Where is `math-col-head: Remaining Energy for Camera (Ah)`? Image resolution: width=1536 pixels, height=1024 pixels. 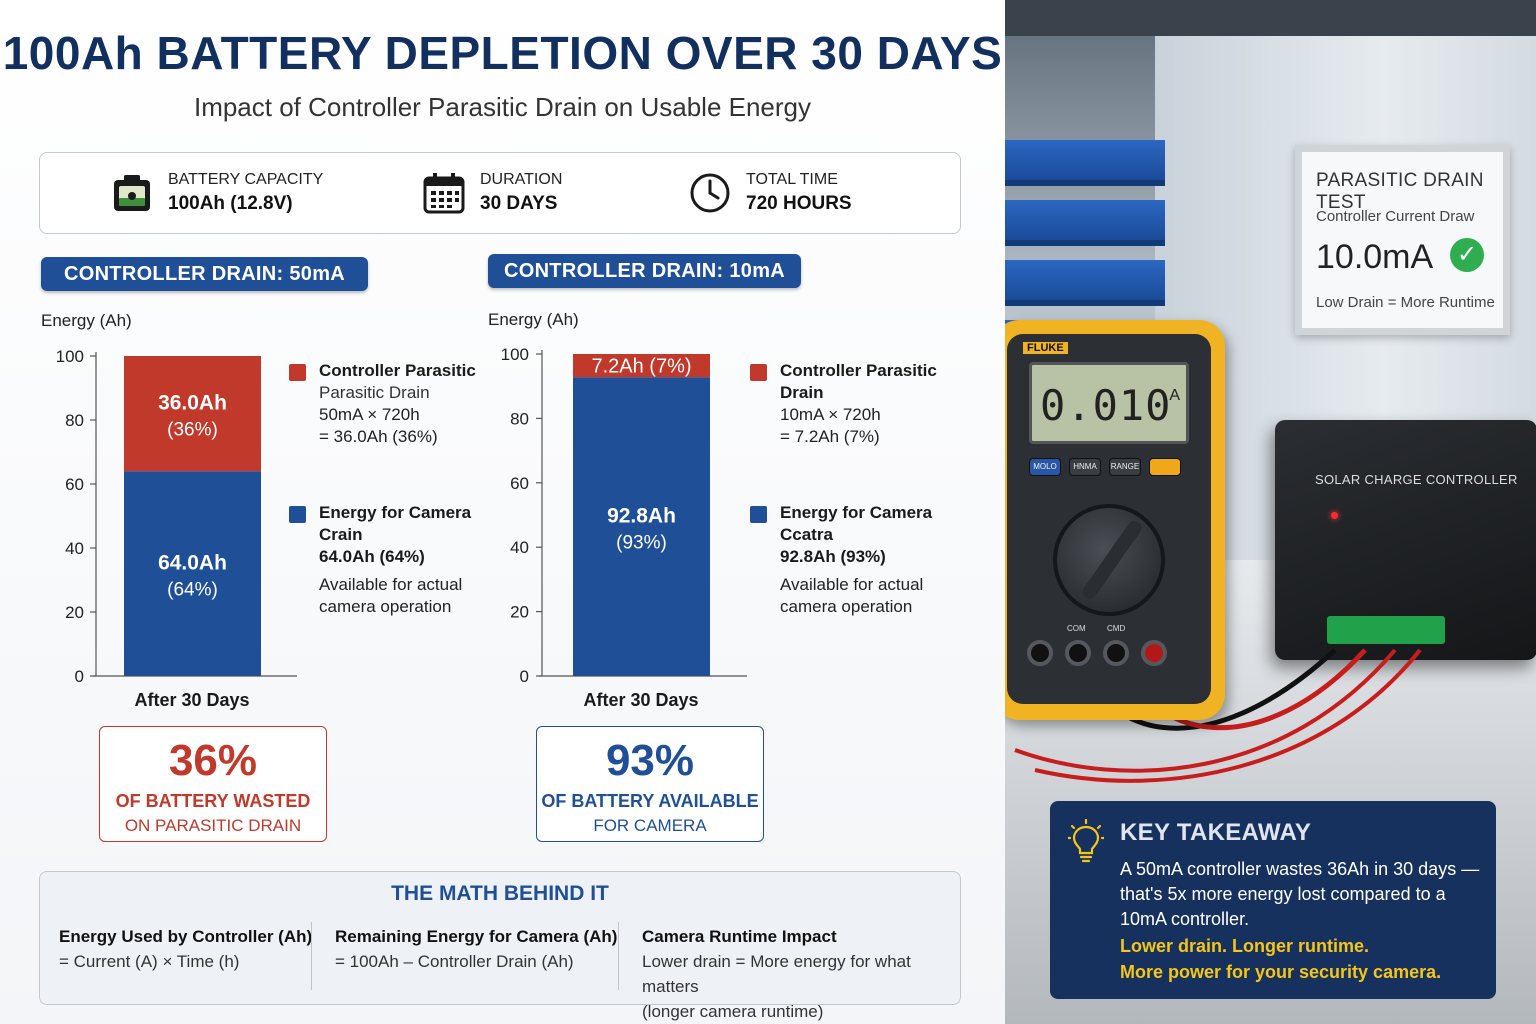
math-col-head: Remaining Energy for Camera (Ah) is located at coordinates (476, 936).